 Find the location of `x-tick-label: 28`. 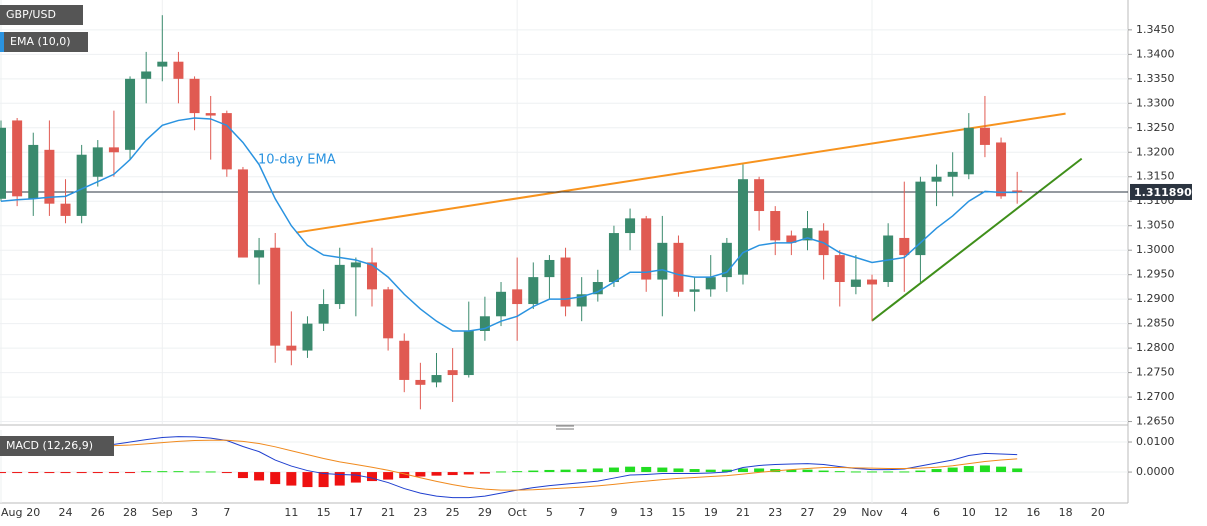

x-tick-label: 28 is located at coordinates (130, 512).